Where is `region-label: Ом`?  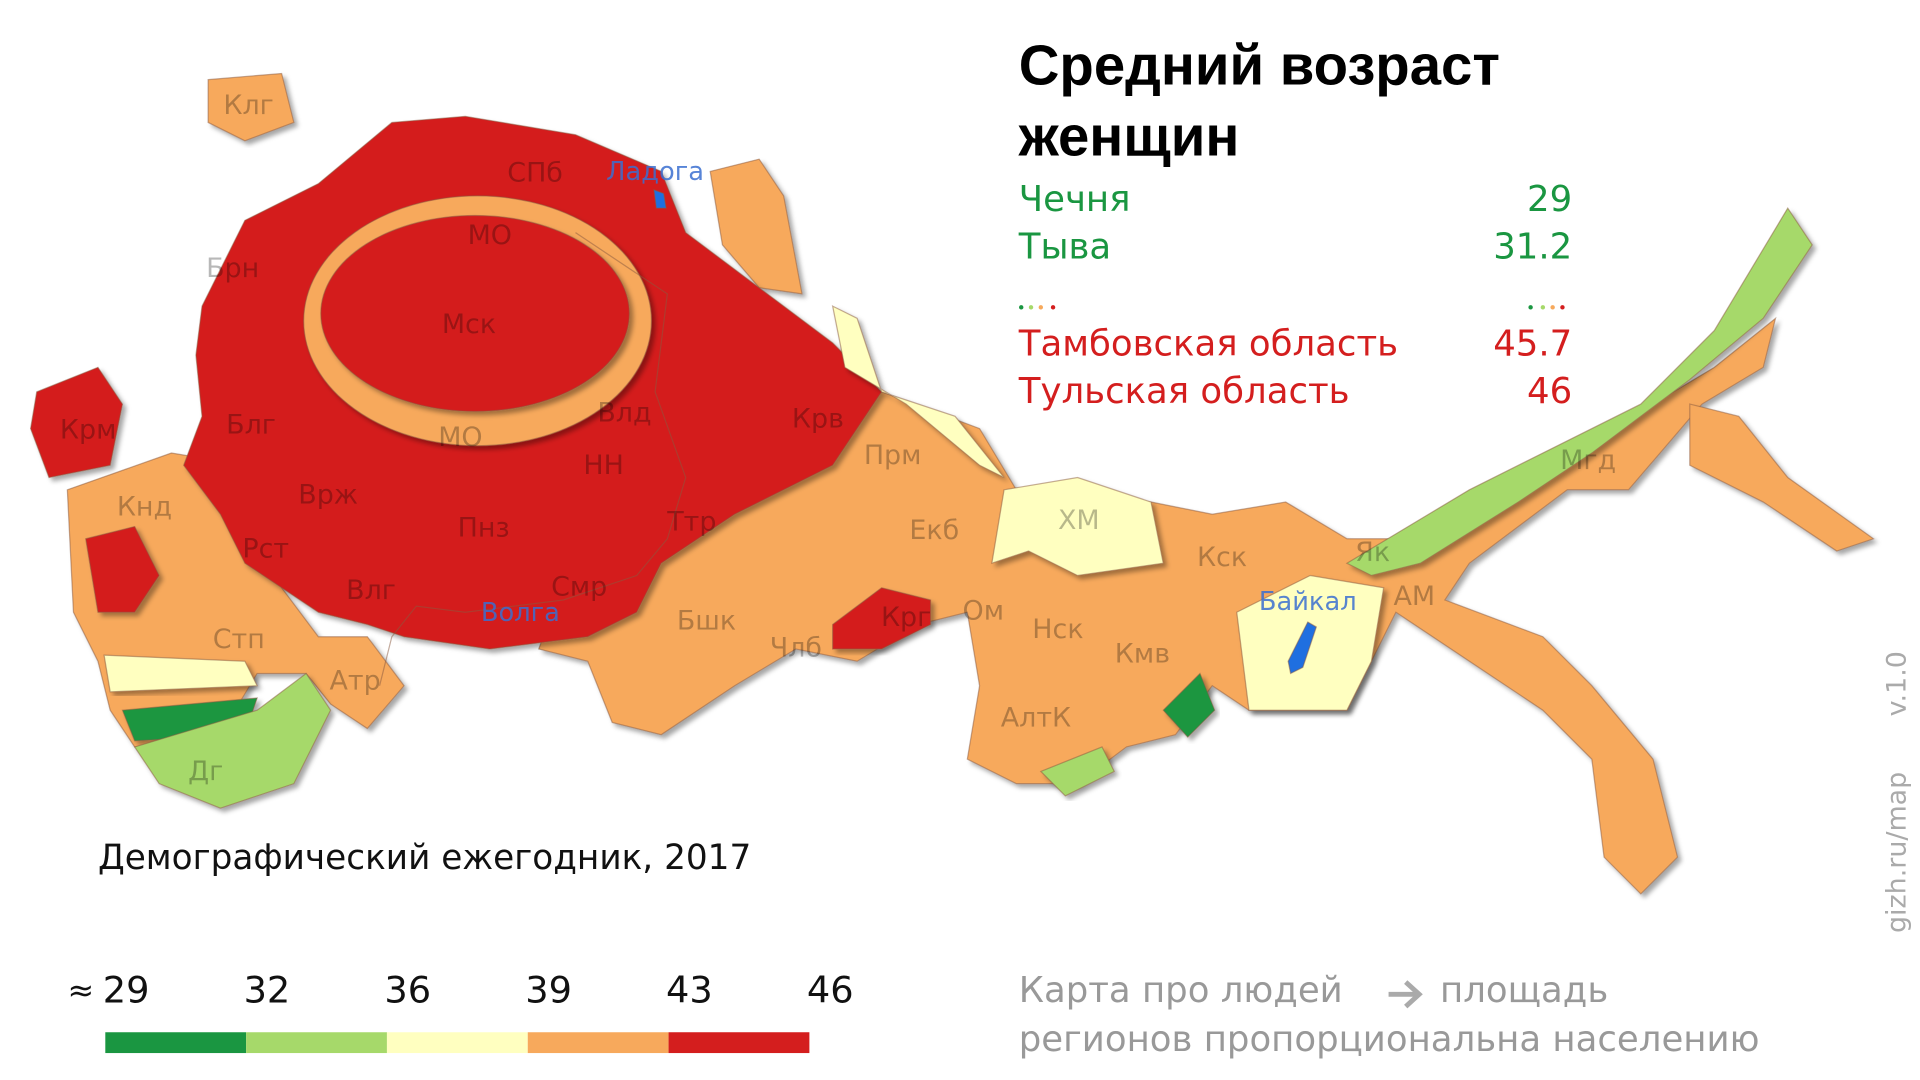
region-label: Ом is located at coordinates (984, 611).